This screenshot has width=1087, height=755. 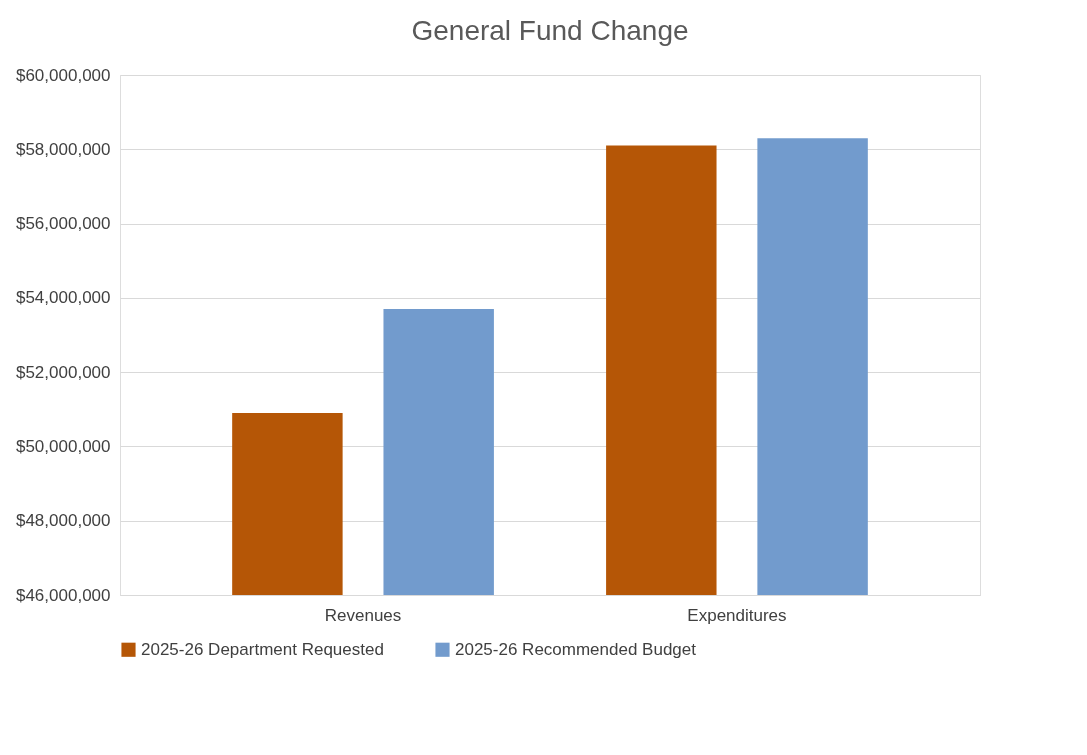 What do you see at coordinates (63, 149) in the screenshot?
I see `y-tick-label: $58,000,000` at bounding box center [63, 149].